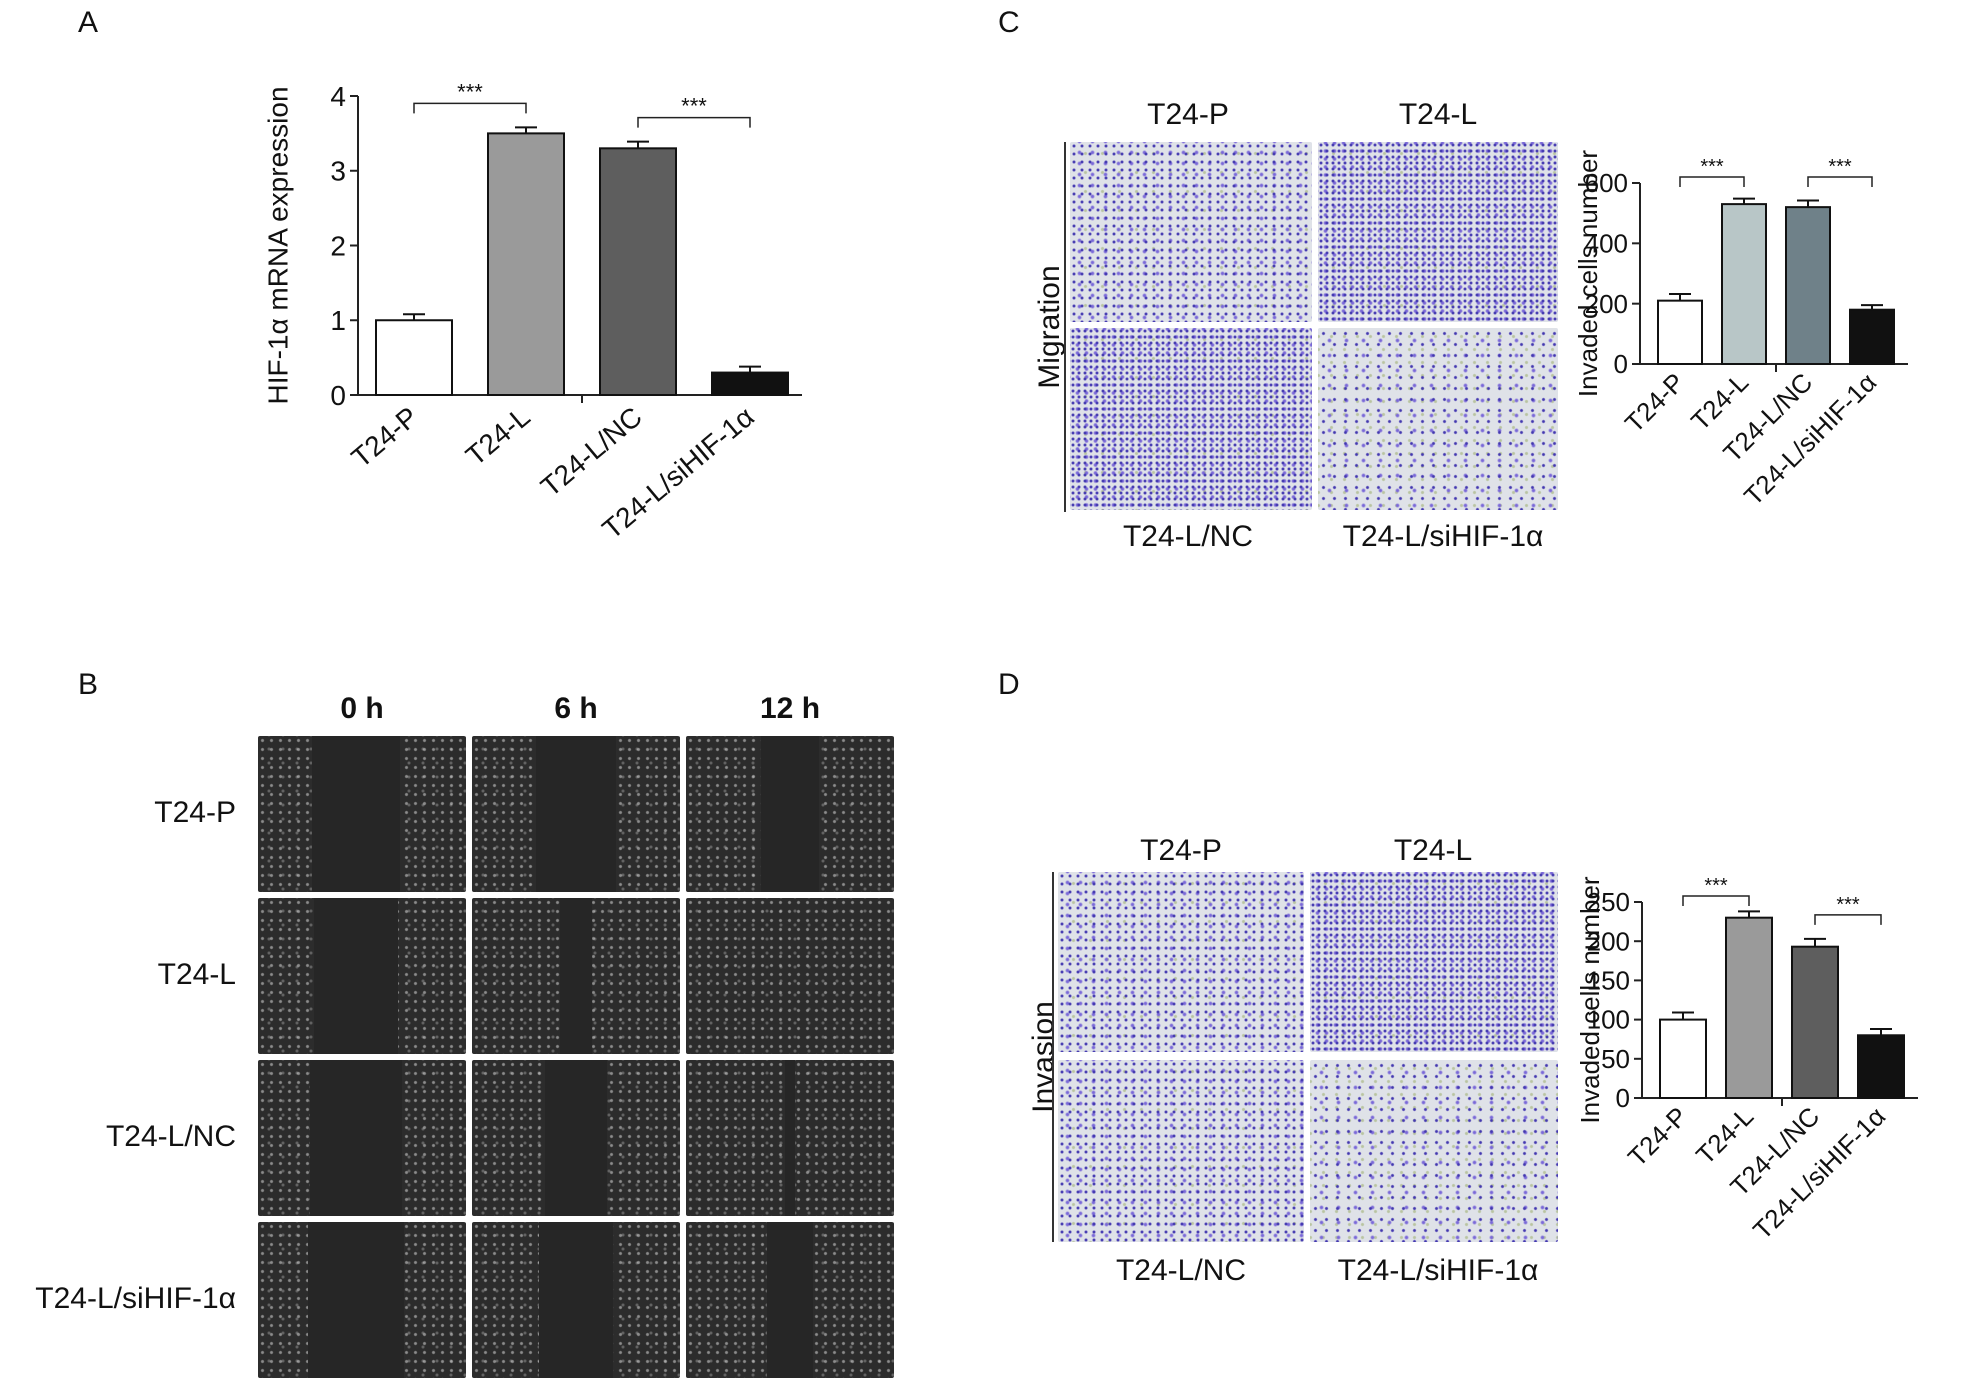  Describe the element at coordinates (338, 245) in the screenshot. I see `y-tick-label: 2` at that location.